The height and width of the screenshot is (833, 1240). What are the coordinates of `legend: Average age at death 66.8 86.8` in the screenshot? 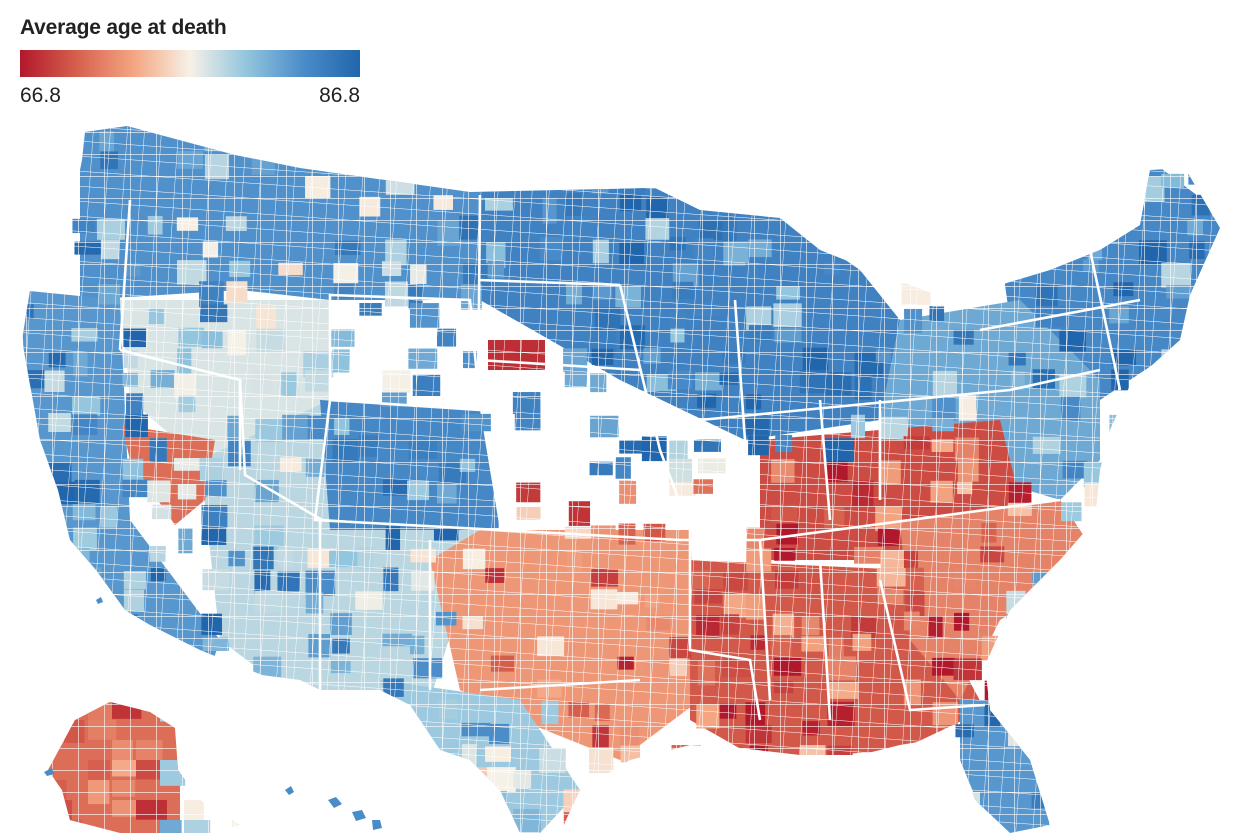 It's located at (190, 62).